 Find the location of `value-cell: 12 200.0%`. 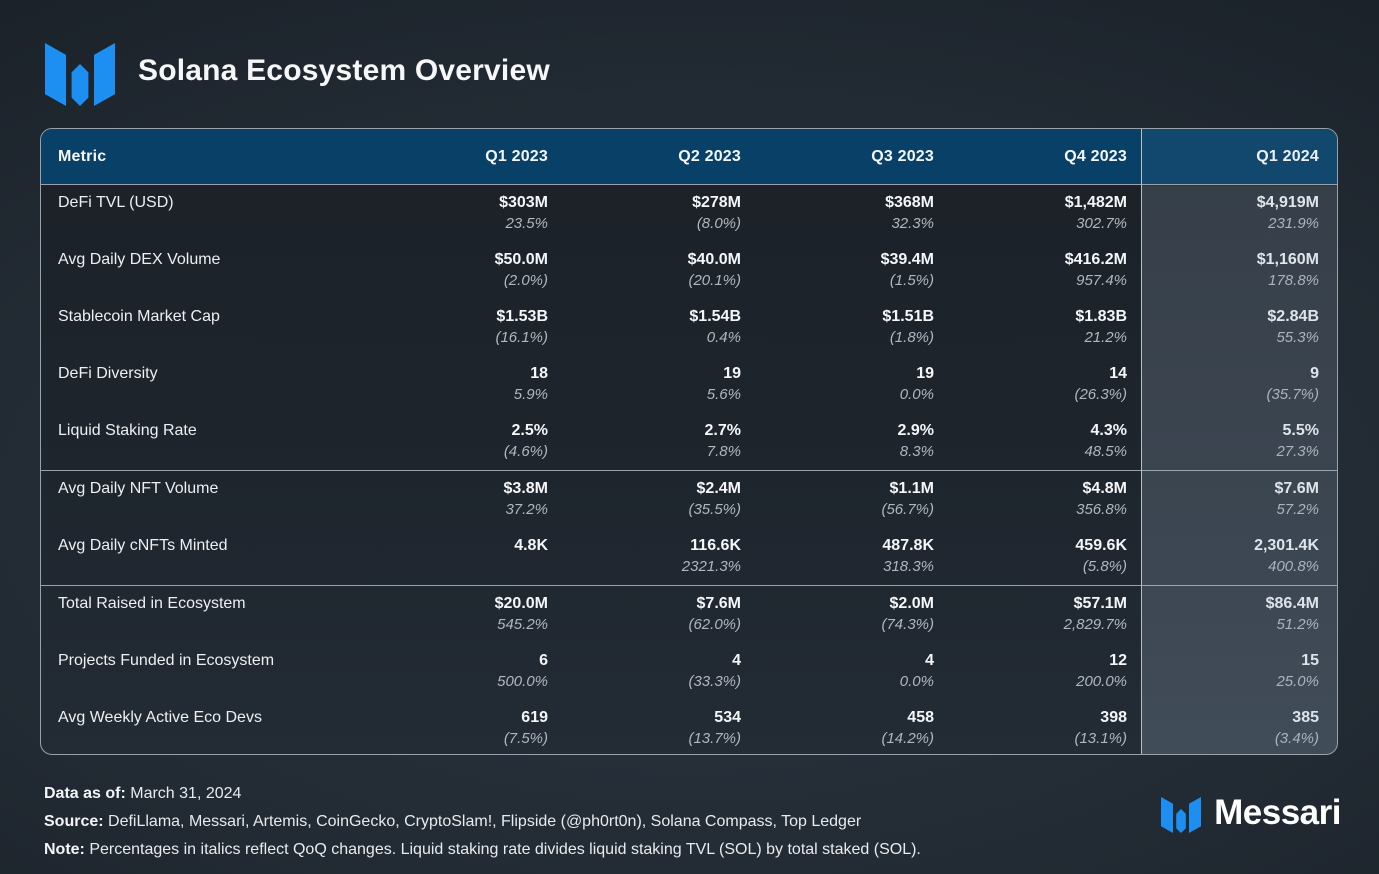

value-cell: 12 200.0% is located at coordinates (1046, 671).